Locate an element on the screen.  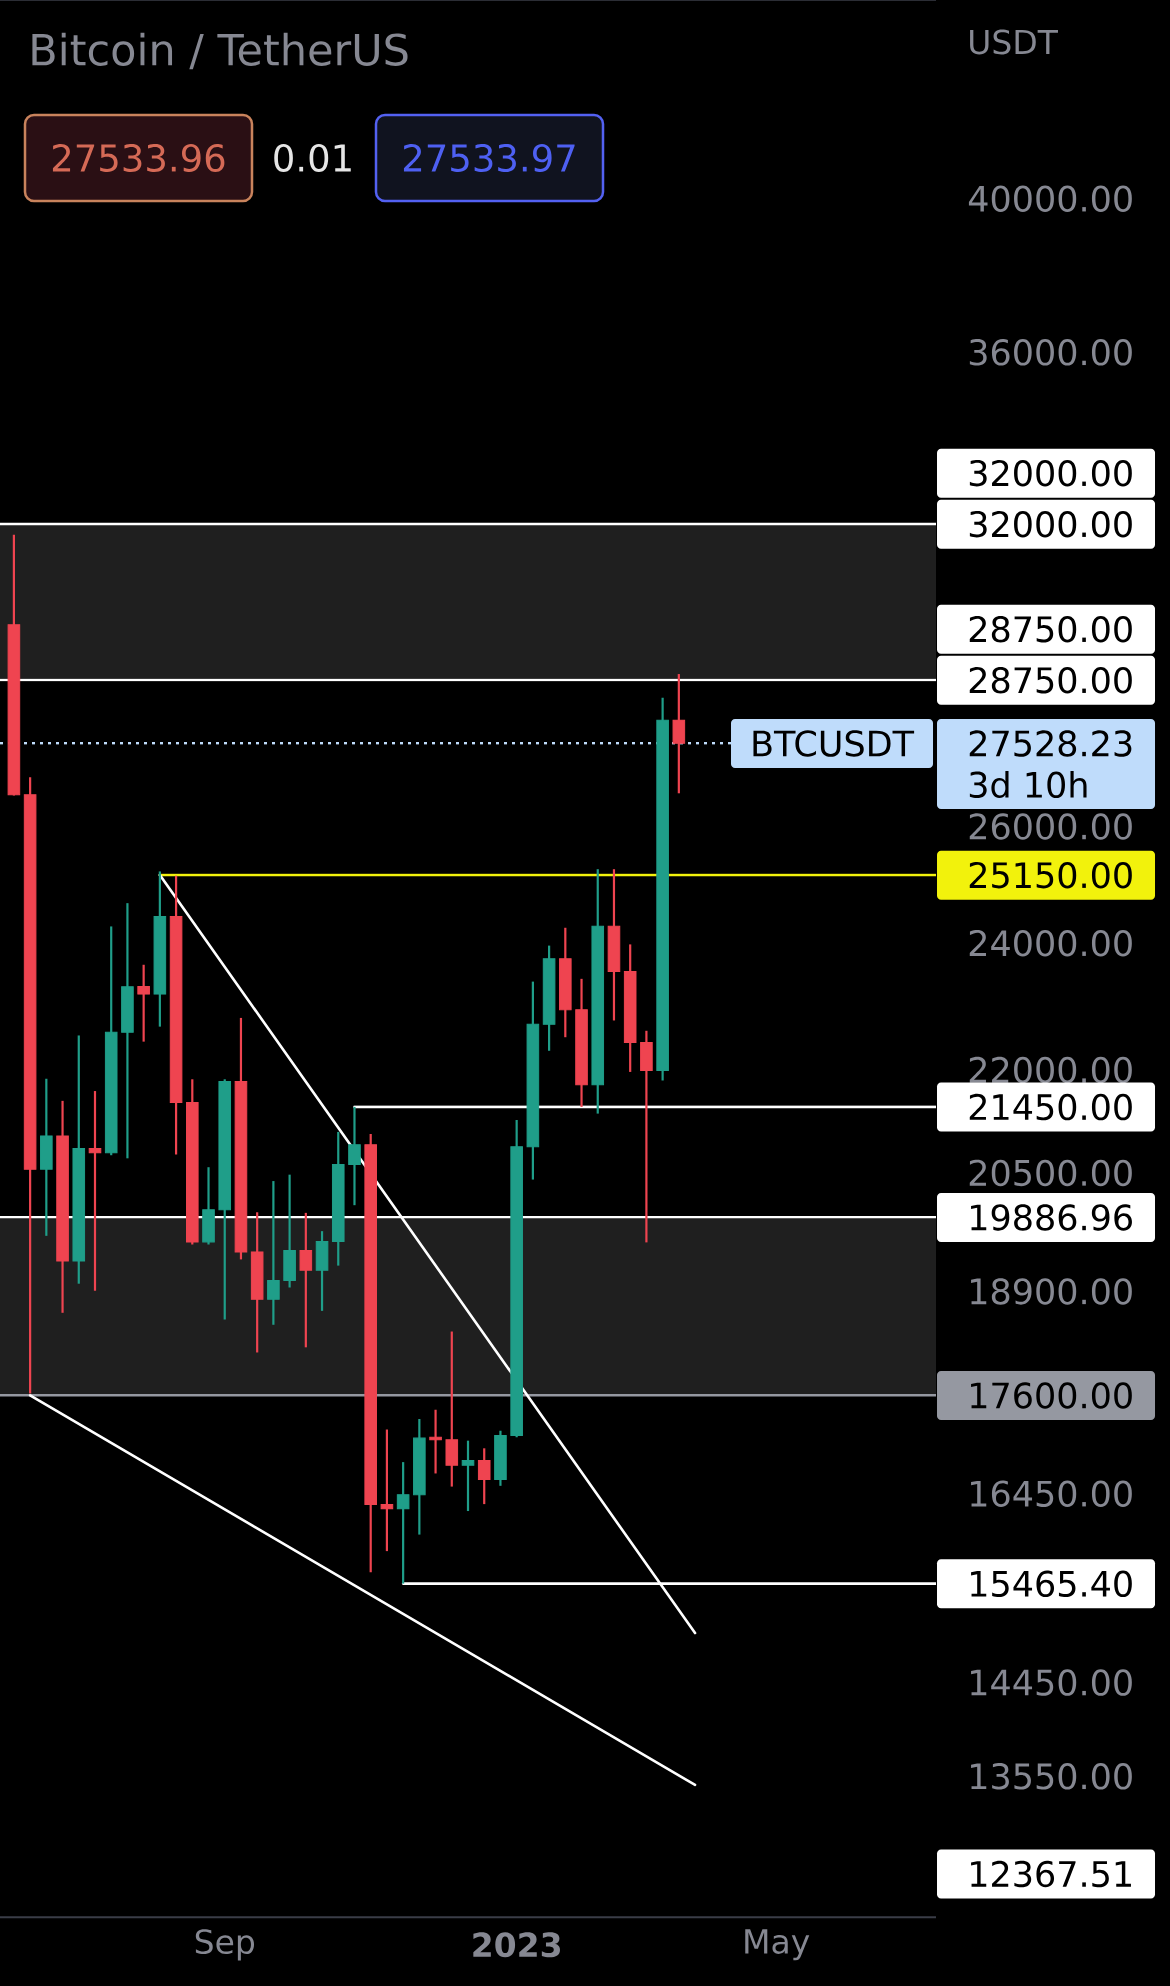
x-tick-label: May is located at coordinates (777, 1945).